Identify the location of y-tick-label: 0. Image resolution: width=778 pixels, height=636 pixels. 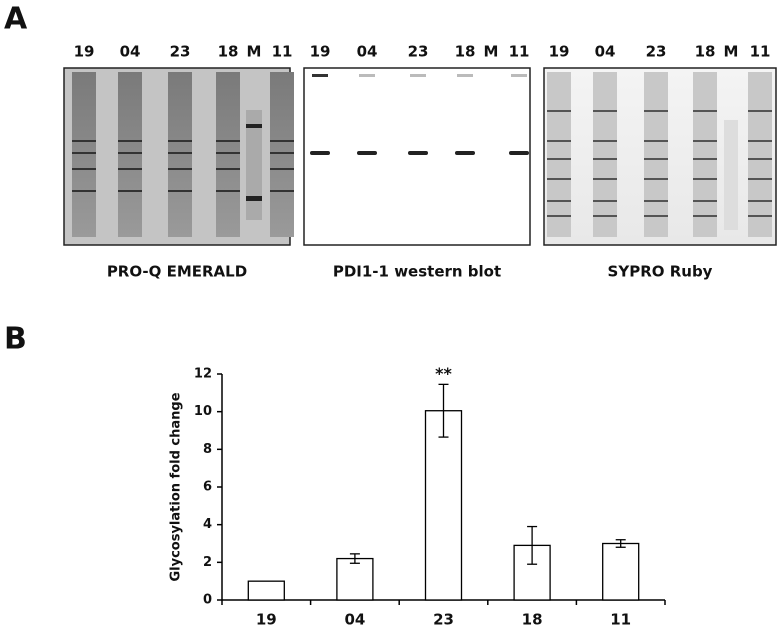
(207, 600).